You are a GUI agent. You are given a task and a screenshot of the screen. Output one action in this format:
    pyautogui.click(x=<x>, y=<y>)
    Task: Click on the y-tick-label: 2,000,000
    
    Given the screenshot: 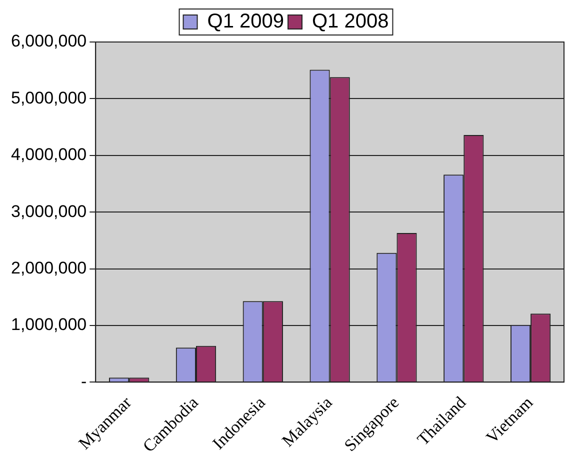 What is the action you would take?
    pyautogui.click(x=48, y=268)
    